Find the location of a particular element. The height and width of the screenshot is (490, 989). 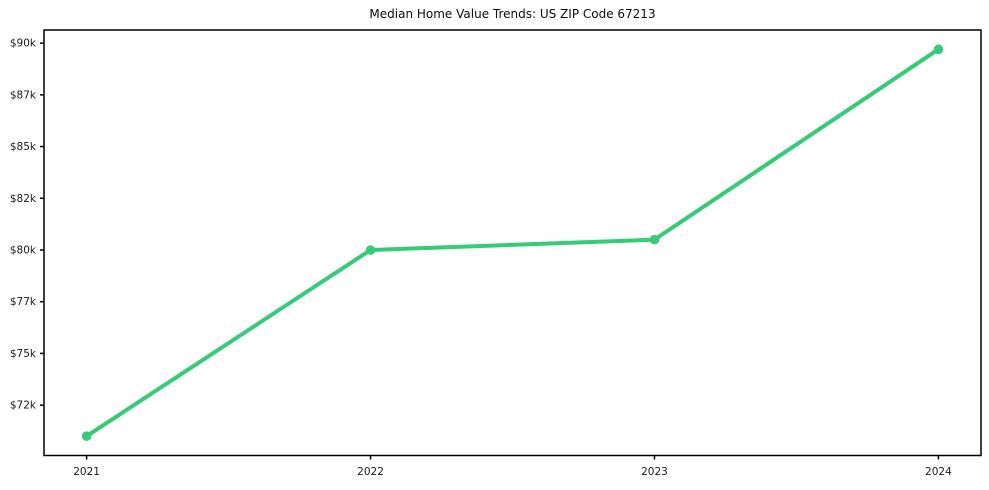

y-axis-ticks: $72k $75k $77k $80k $82k $85k $87k $90k is located at coordinates (27, 225).